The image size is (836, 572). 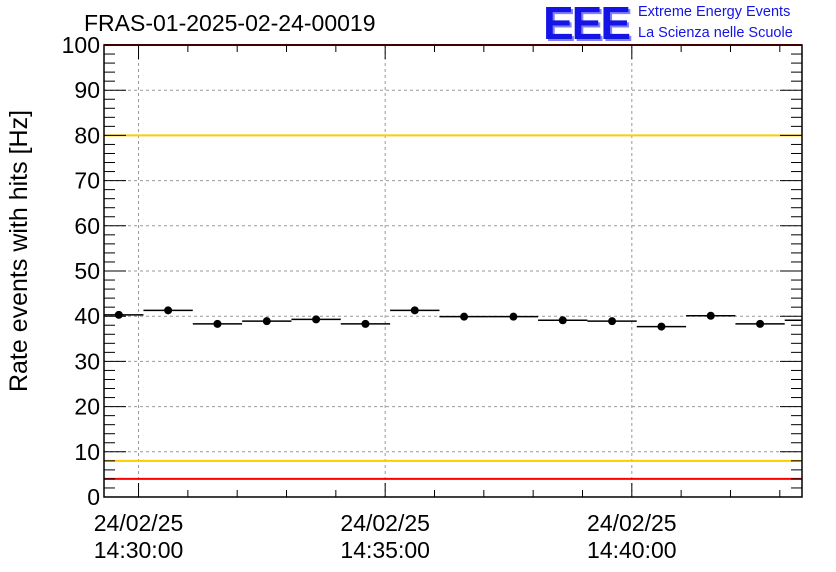 I want to click on y-tick-label: 40, so click(x=87, y=316).